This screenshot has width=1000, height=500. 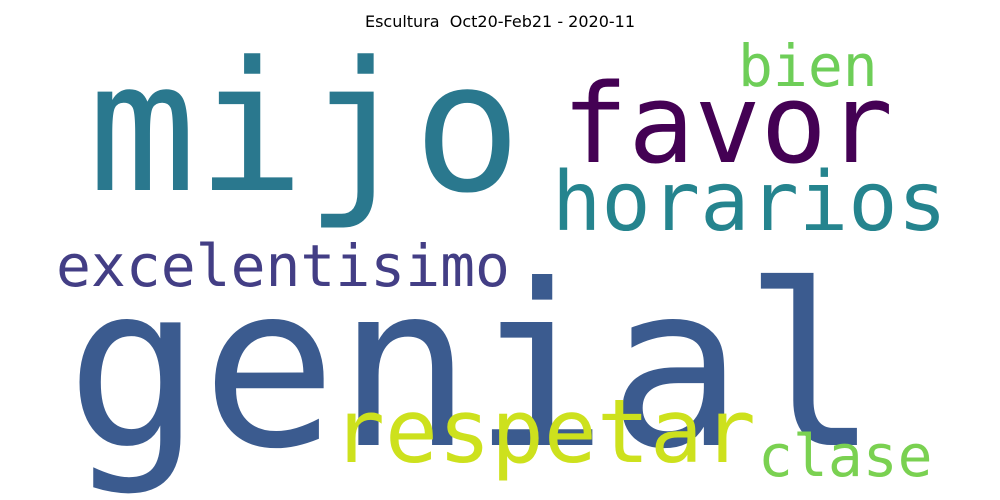 I want to click on word-bien: bien, so click(x=808, y=66).